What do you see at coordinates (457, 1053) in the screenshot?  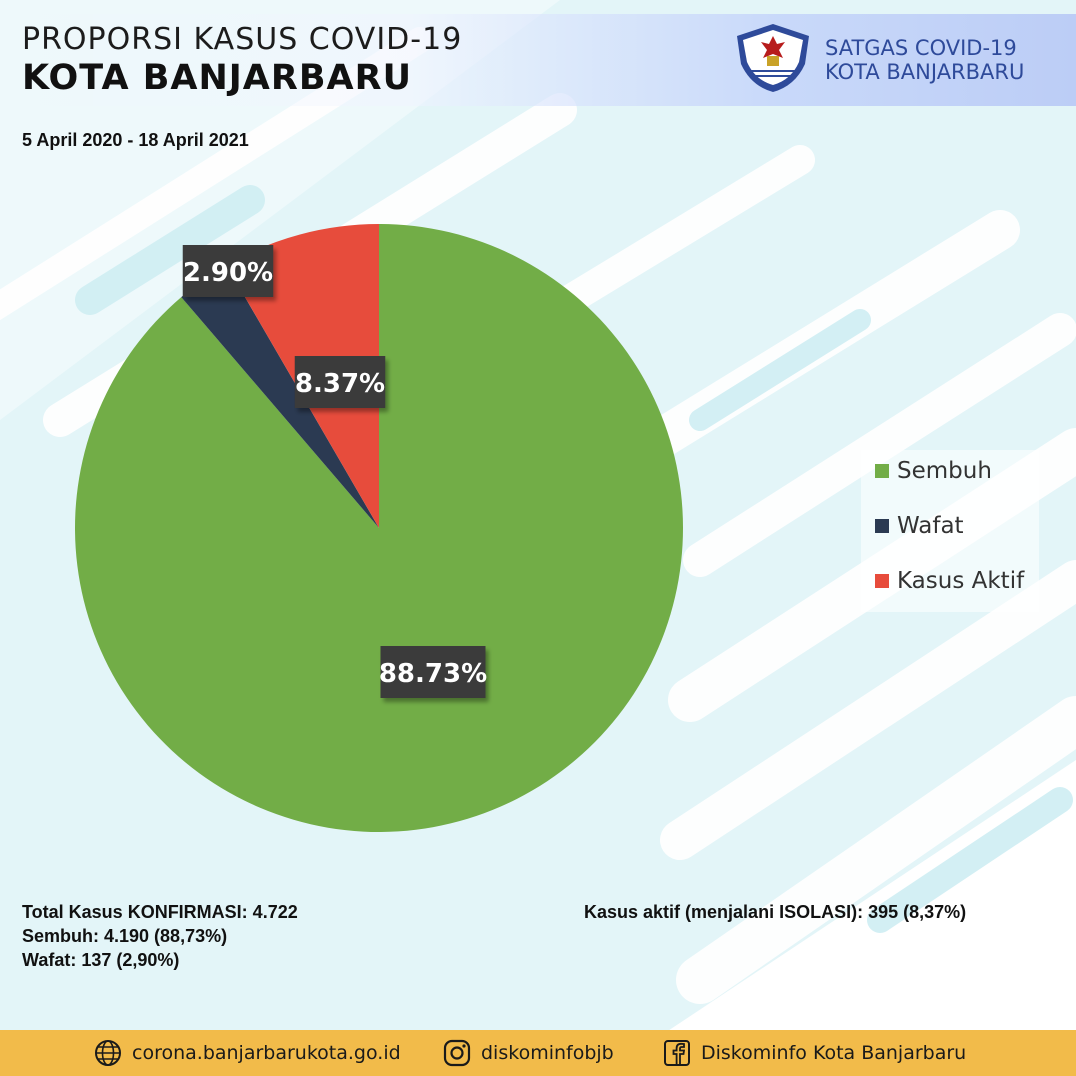 I see `instagram-icon` at bounding box center [457, 1053].